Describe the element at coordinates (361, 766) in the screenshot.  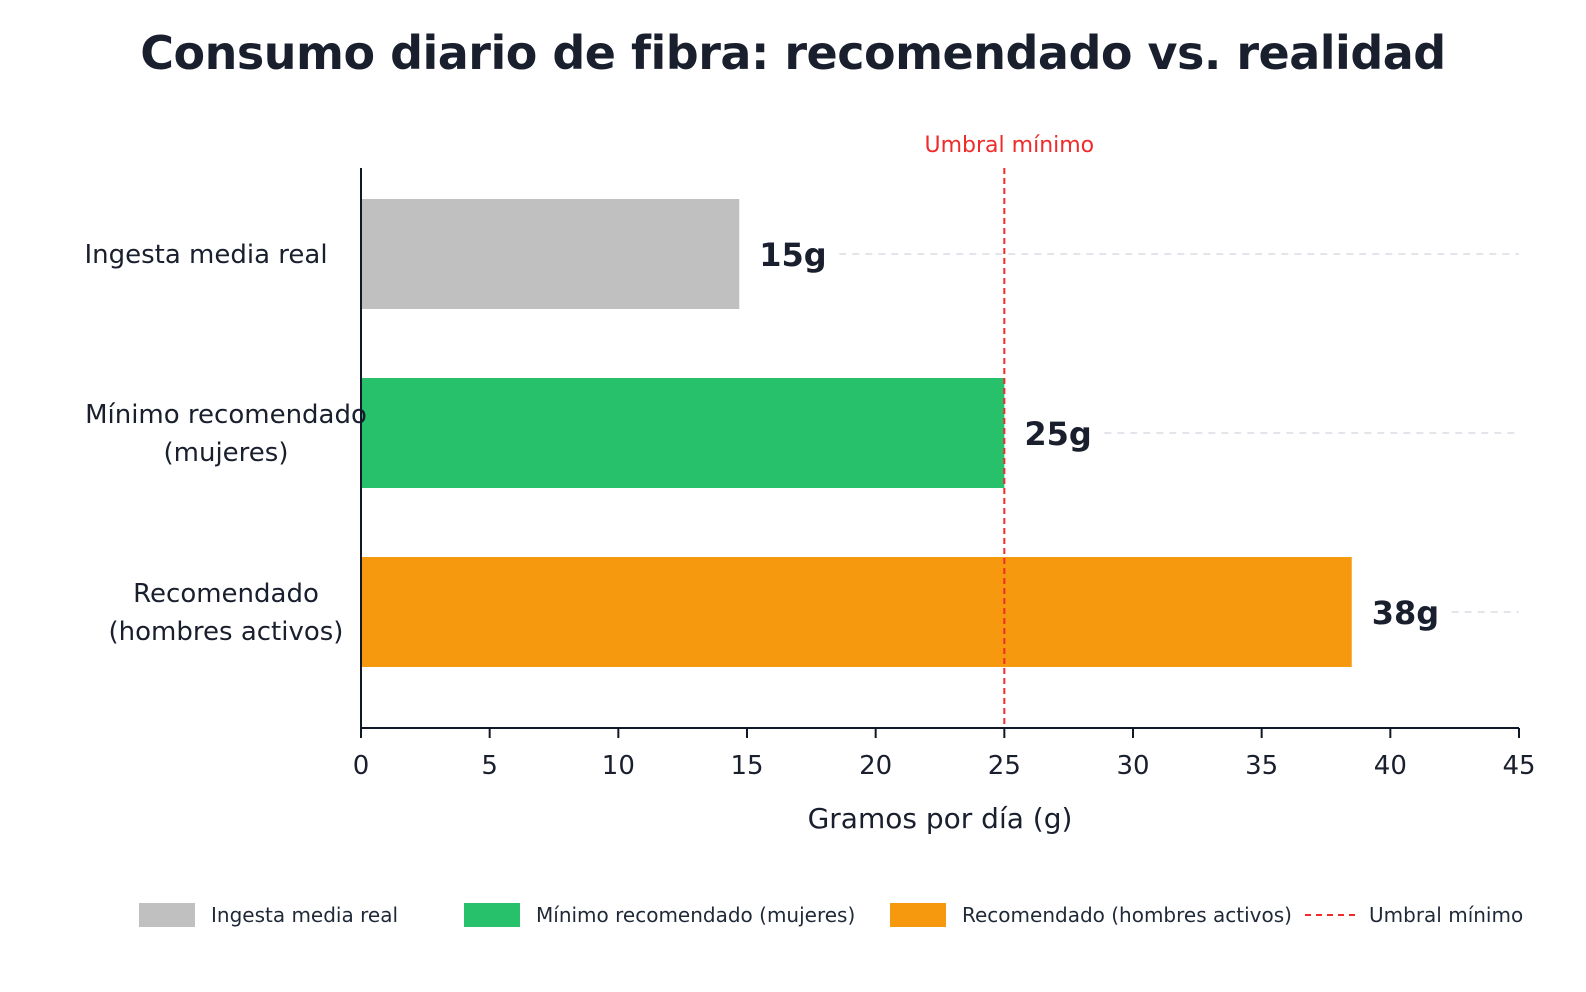
I see `x-tick-label: 0` at that location.